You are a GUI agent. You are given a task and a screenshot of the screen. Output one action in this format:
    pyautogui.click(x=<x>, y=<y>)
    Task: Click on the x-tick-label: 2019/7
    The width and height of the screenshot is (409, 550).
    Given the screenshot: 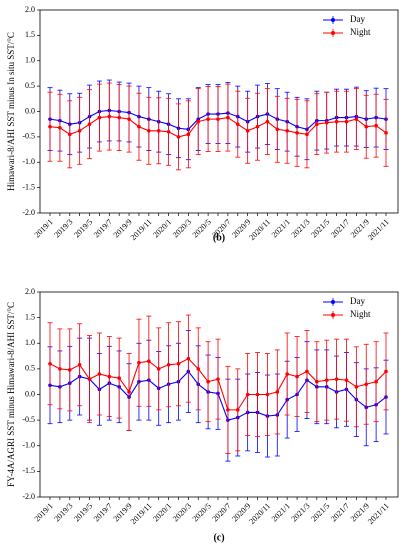 What is the action you would take?
    pyautogui.click(x=103, y=512)
    